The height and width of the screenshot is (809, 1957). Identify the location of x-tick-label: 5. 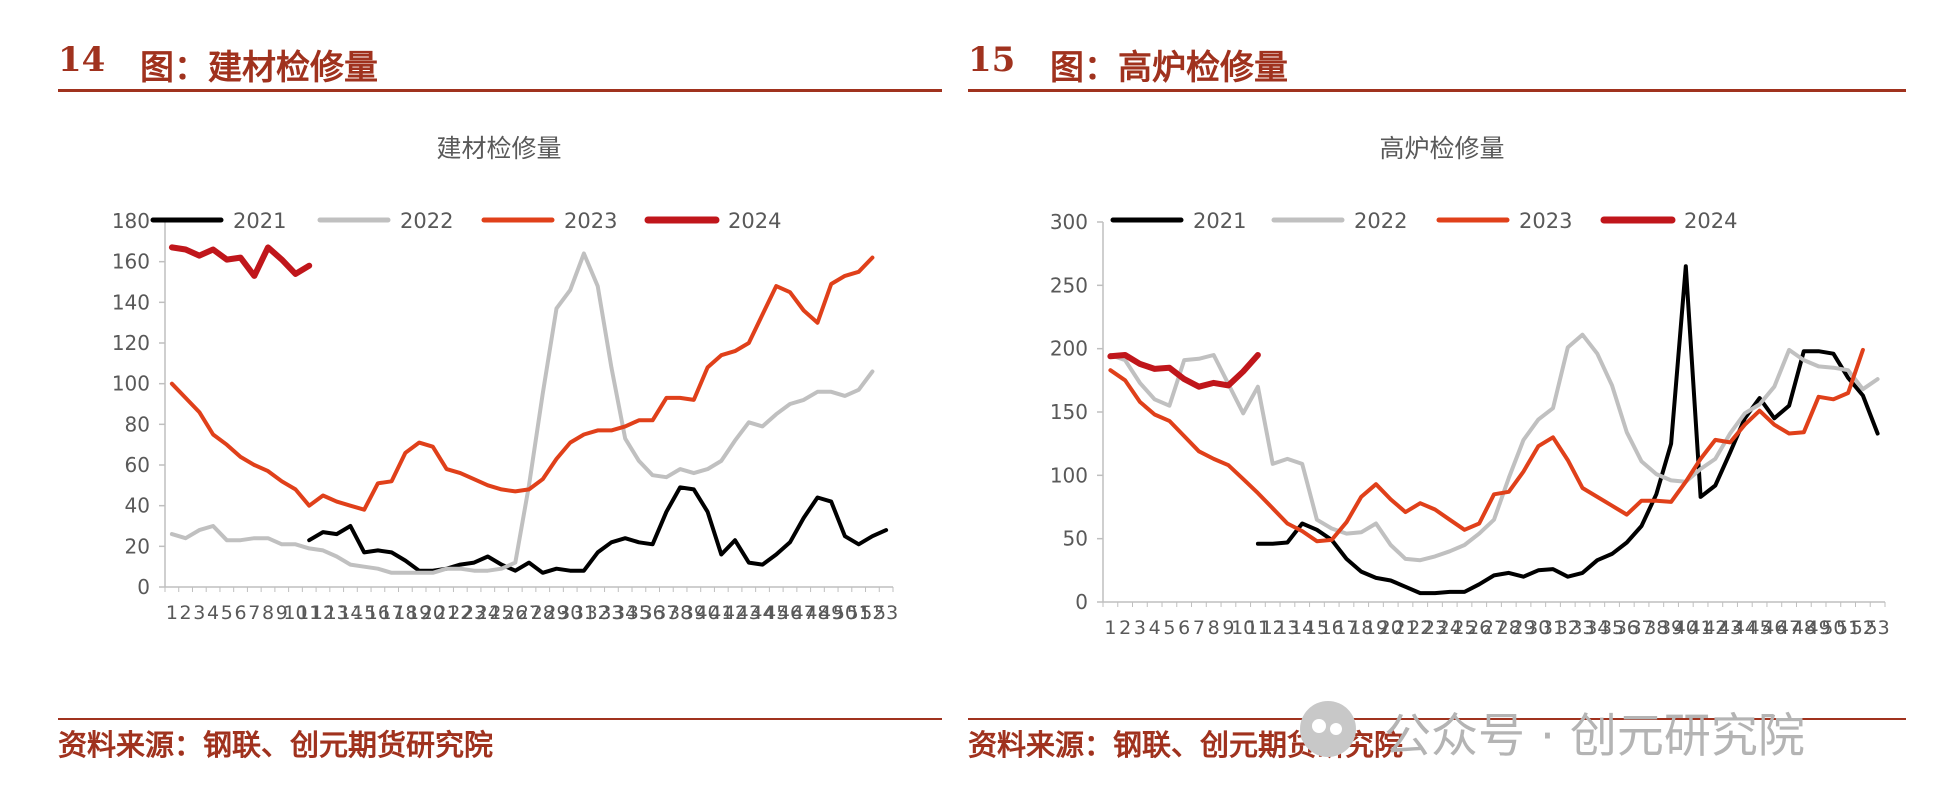
(1169, 628).